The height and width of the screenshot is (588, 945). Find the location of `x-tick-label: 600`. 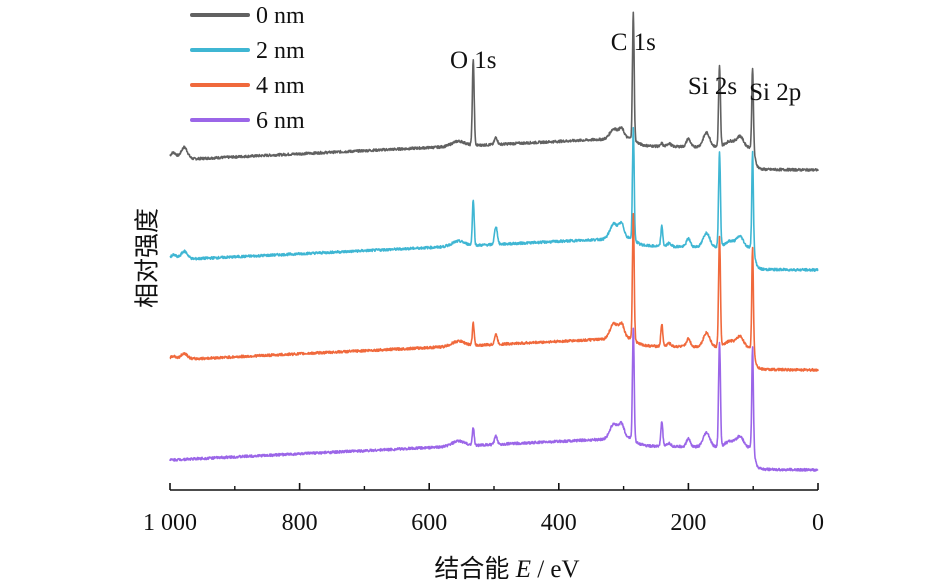

x-tick-label: 600 is located at coordinates (429, 523).